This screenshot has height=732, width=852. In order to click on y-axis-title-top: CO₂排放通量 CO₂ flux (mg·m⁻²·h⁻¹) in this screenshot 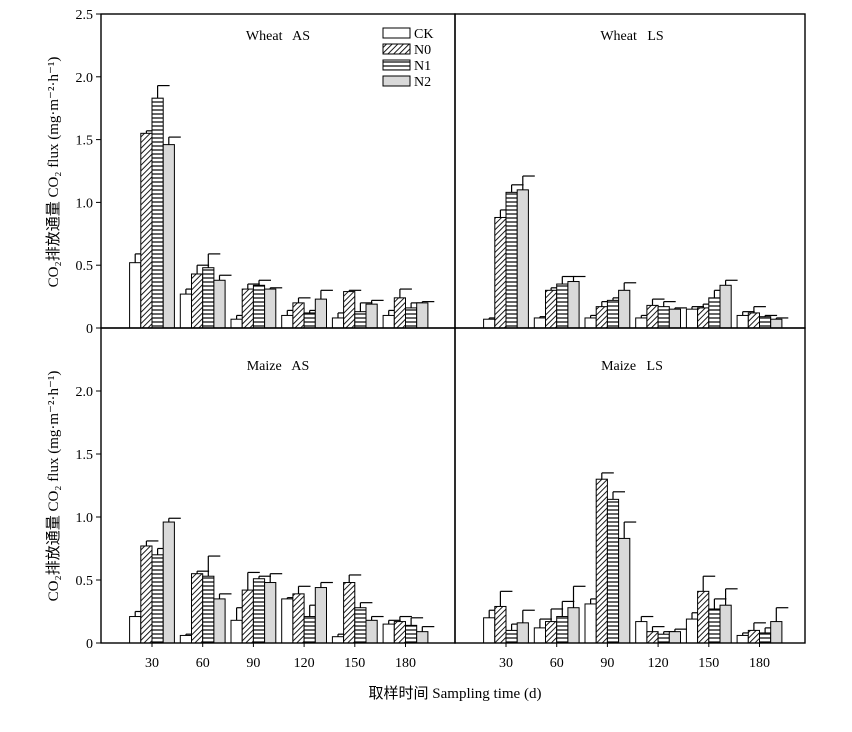, I will do `click(53, 172)`.